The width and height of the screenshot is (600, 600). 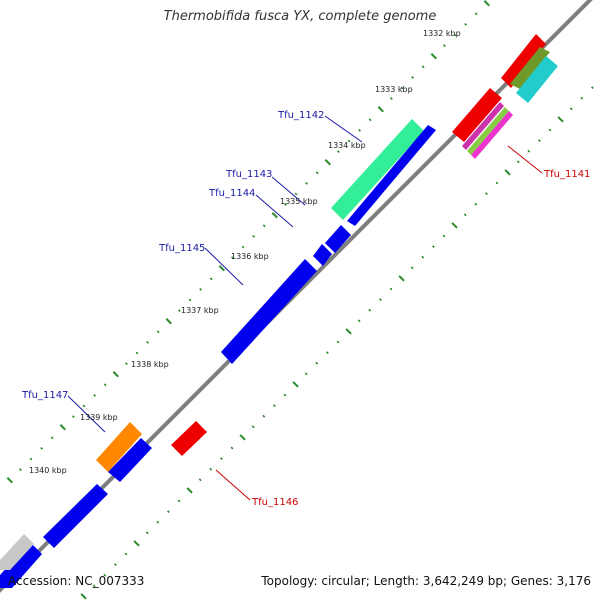 I want to click on gene-label-tfu-1146: Tfu_1146, so click(x=274, y=502).